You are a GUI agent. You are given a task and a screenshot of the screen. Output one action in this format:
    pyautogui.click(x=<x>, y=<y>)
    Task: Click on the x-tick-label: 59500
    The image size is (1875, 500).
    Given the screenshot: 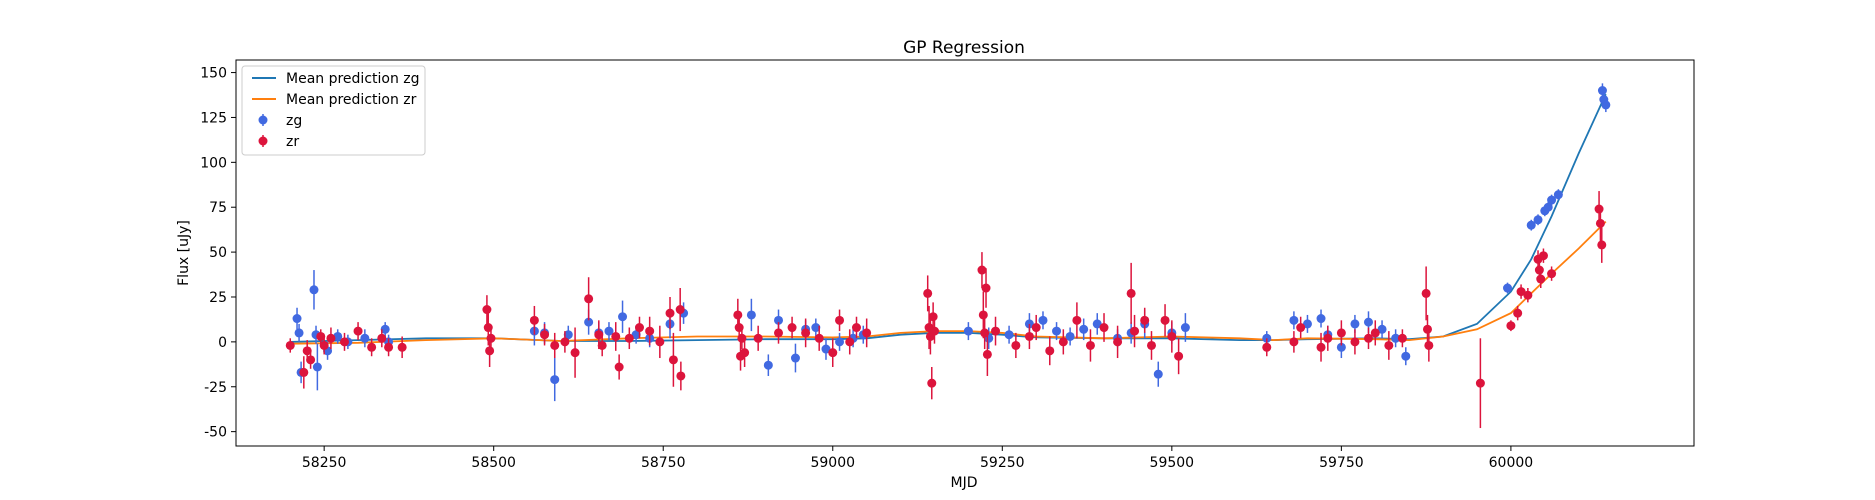 What is the action you would take?
    pyautogui.click(x=1172, y=463)
    